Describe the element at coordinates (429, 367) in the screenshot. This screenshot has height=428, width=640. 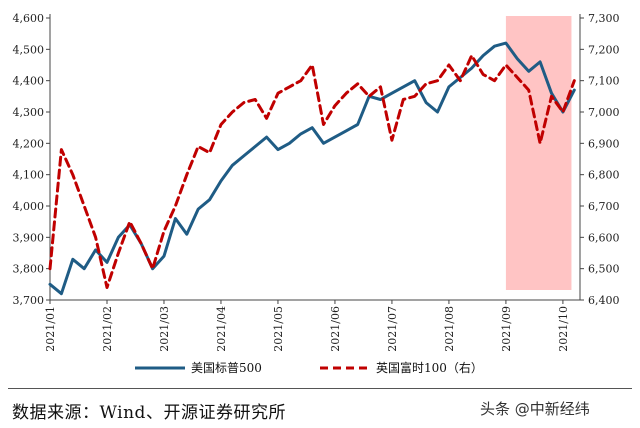
I see `legend-label: 英国富时100（右）` at that location.